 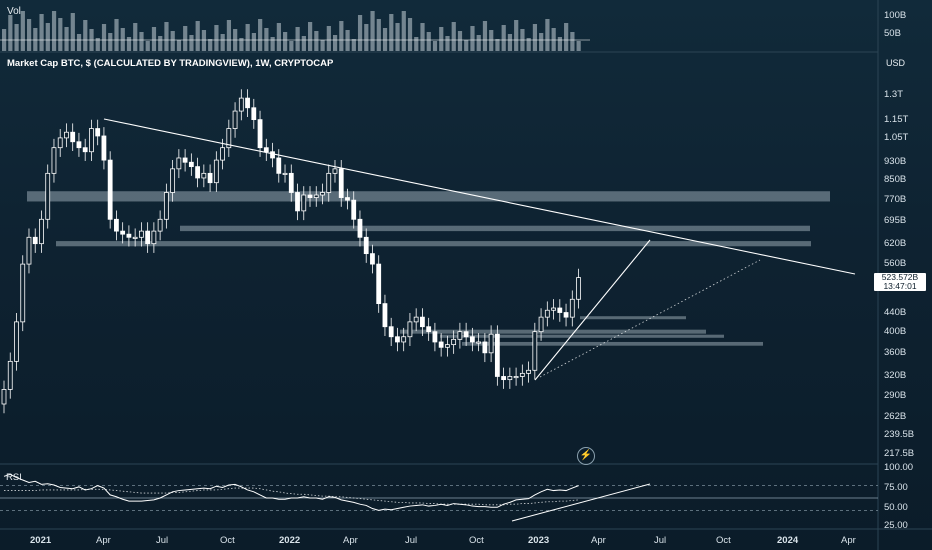 What do you see at coordinates (895, 352) in the screenshot?
I see `price-tick-label: 360B` at bounding box center [895, 352].